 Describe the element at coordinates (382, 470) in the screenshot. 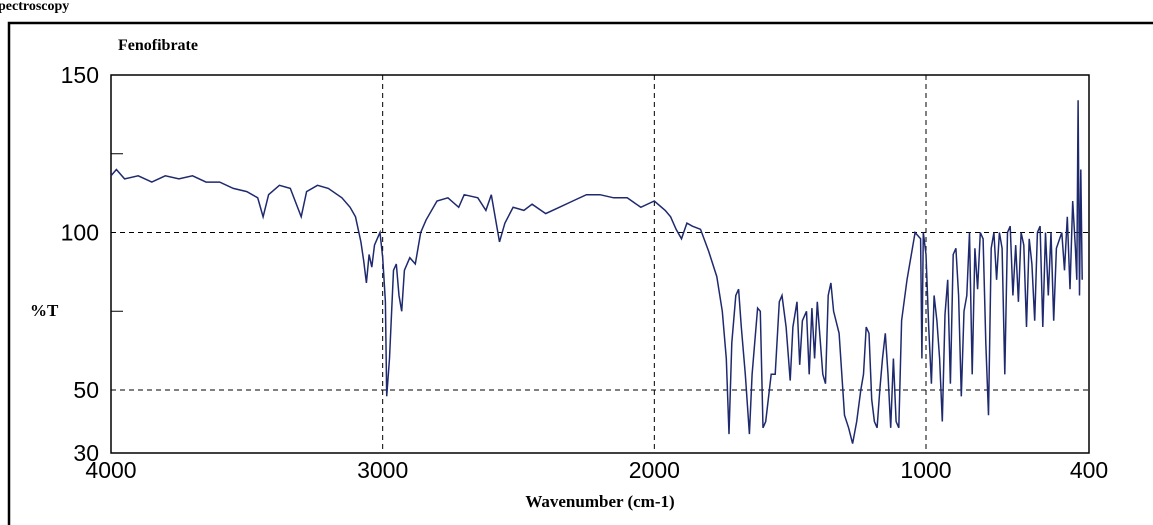

I see `x-tick-label: 3000` at that location.